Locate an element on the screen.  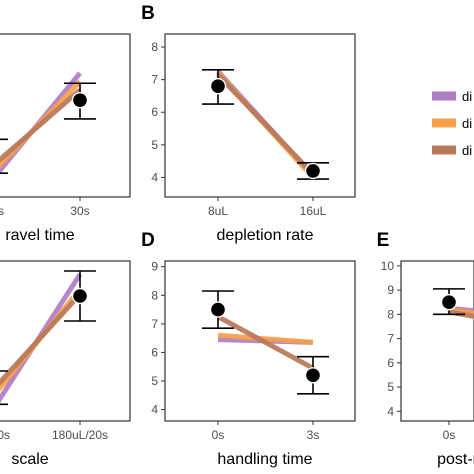
x-tick-label: 3s is located at coordinates (313, 435).